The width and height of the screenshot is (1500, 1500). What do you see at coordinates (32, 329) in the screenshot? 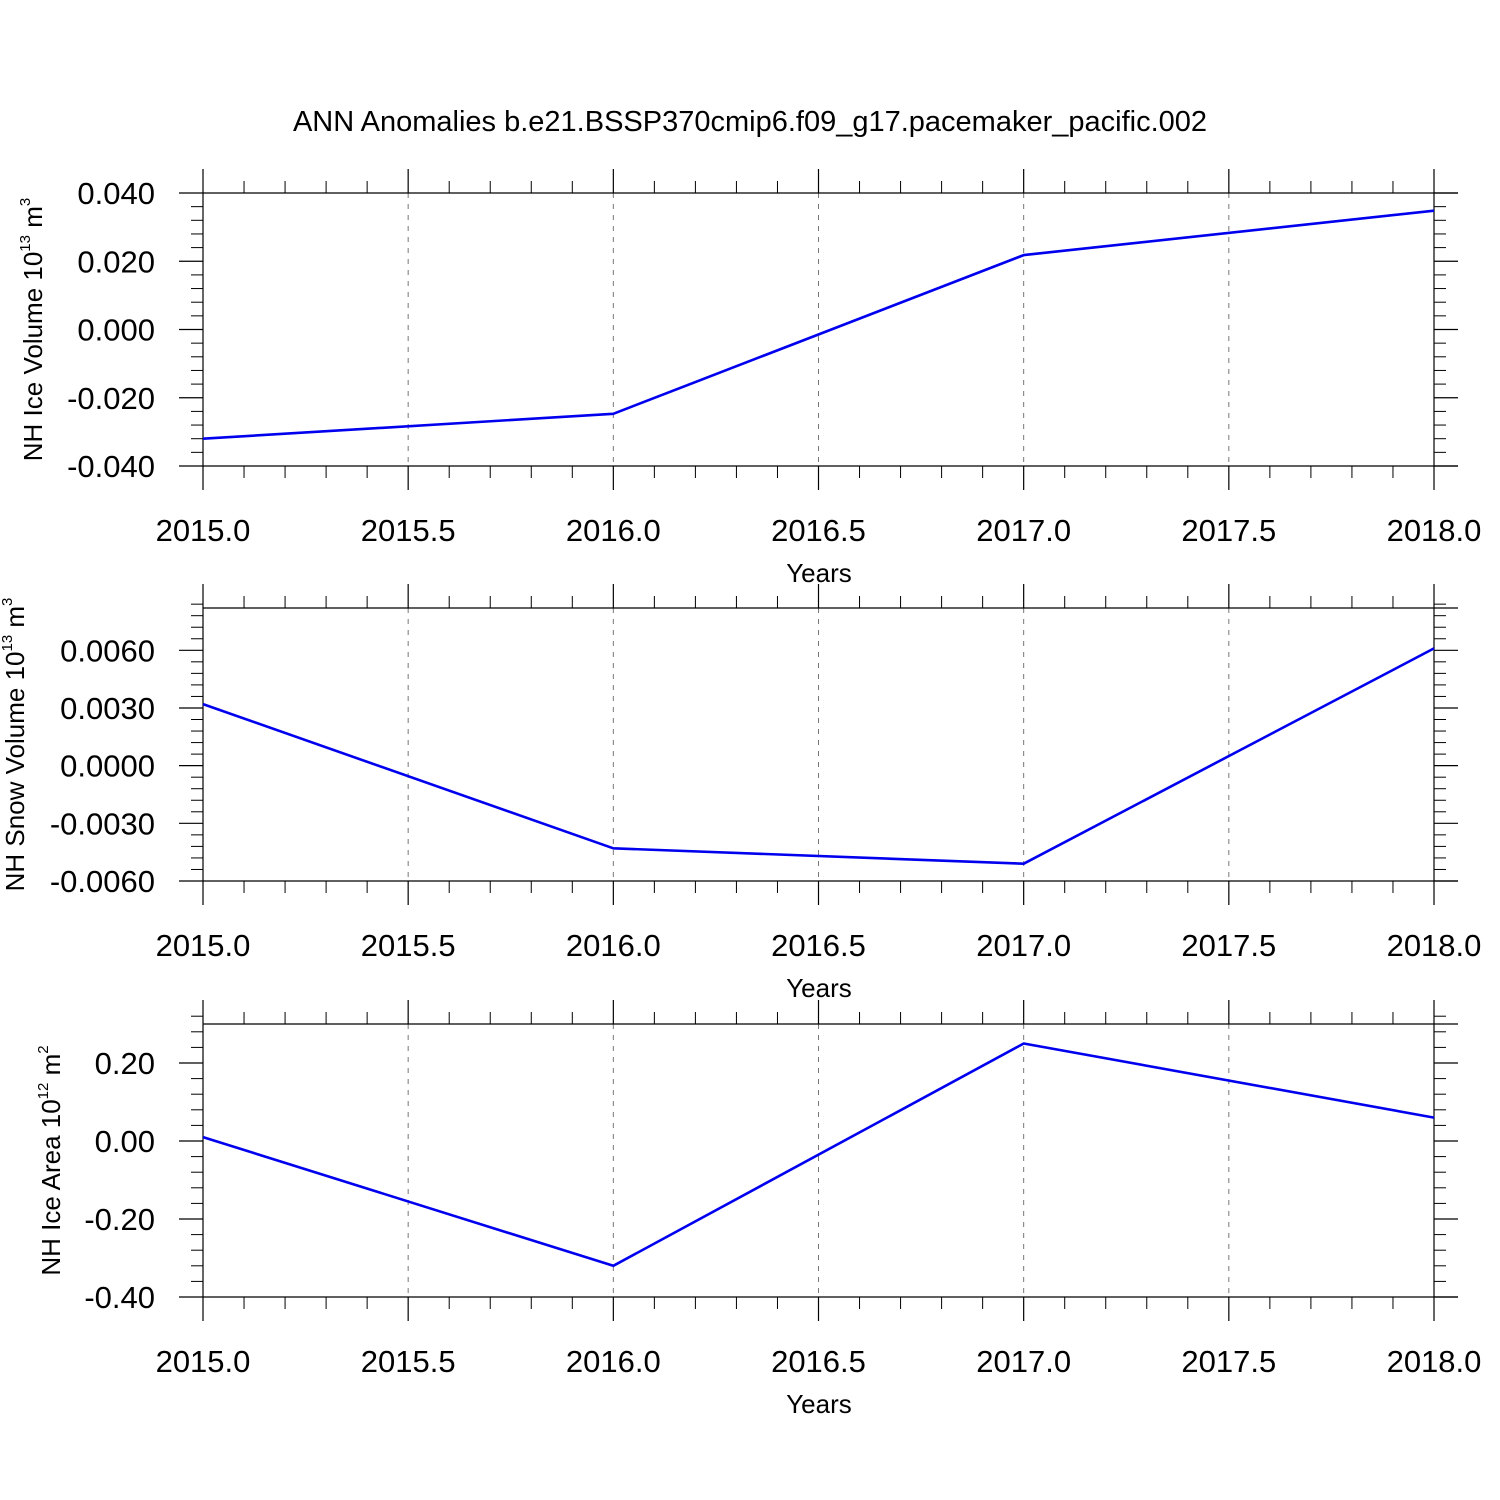
I see `y-axis-label: NH Ice Volume 1013 m3` at bounding box center [32, 329].